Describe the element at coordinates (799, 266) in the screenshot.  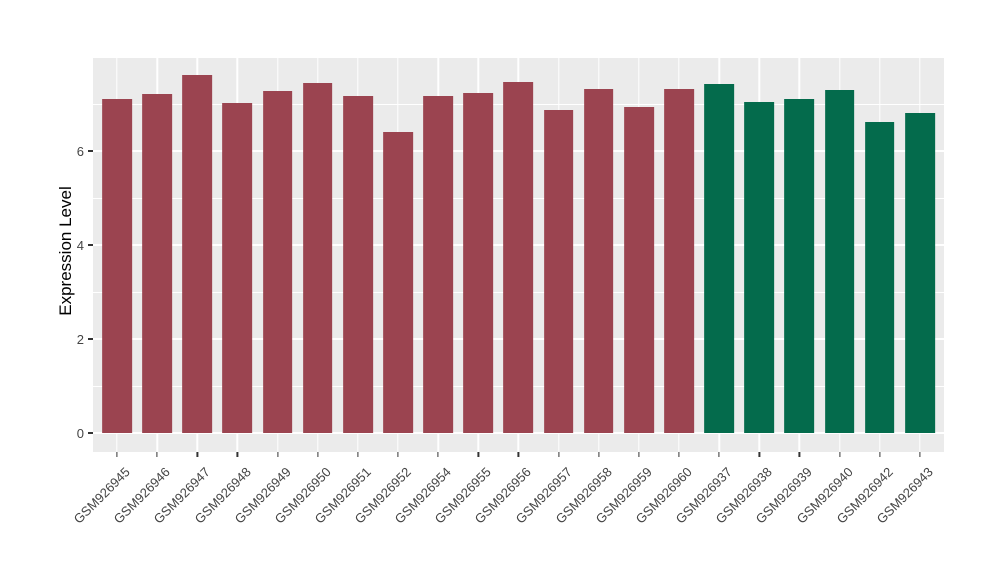
I see `bar-GSM926939` at that location.